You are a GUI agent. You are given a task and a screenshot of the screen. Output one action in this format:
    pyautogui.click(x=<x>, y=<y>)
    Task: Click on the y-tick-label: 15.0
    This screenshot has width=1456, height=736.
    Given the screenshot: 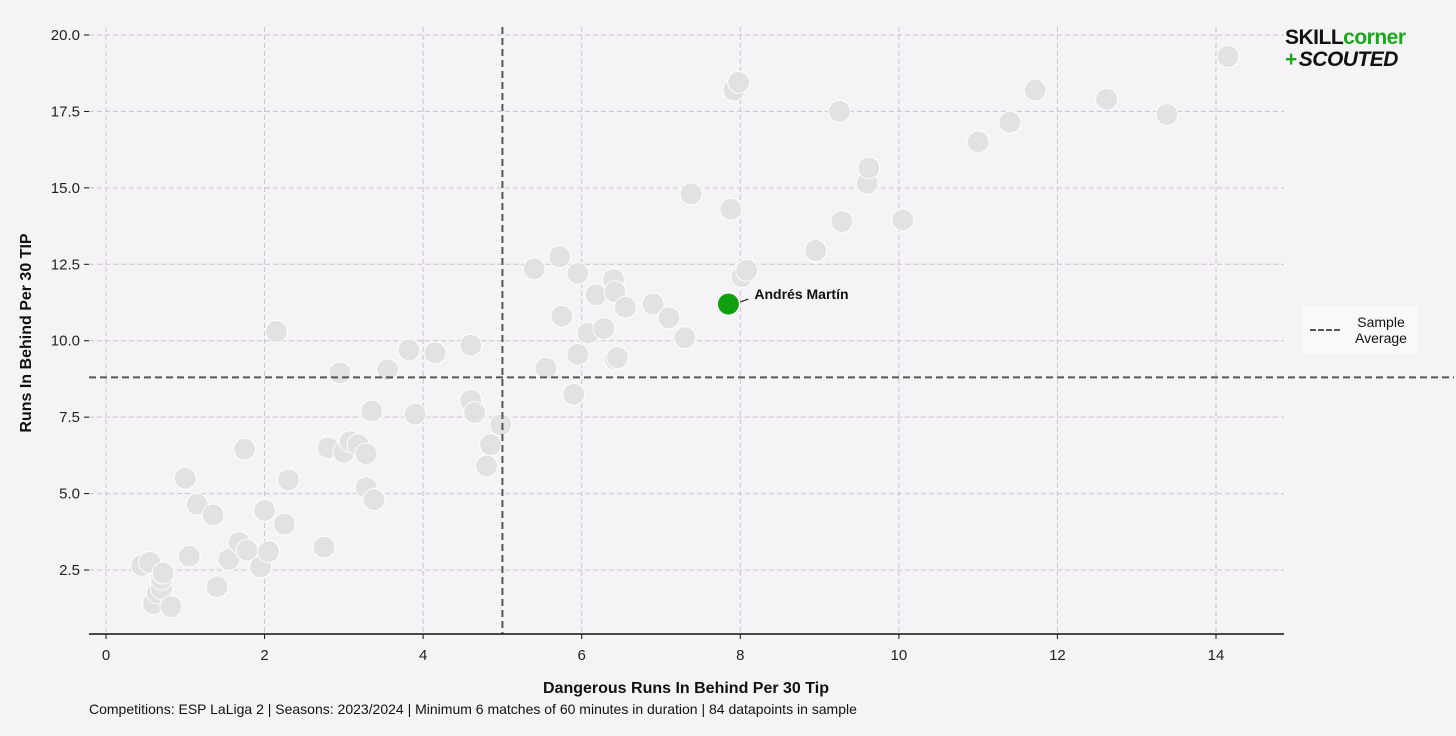 What is the action you would take?
    pyautogui.click(x=65, y=188)
    